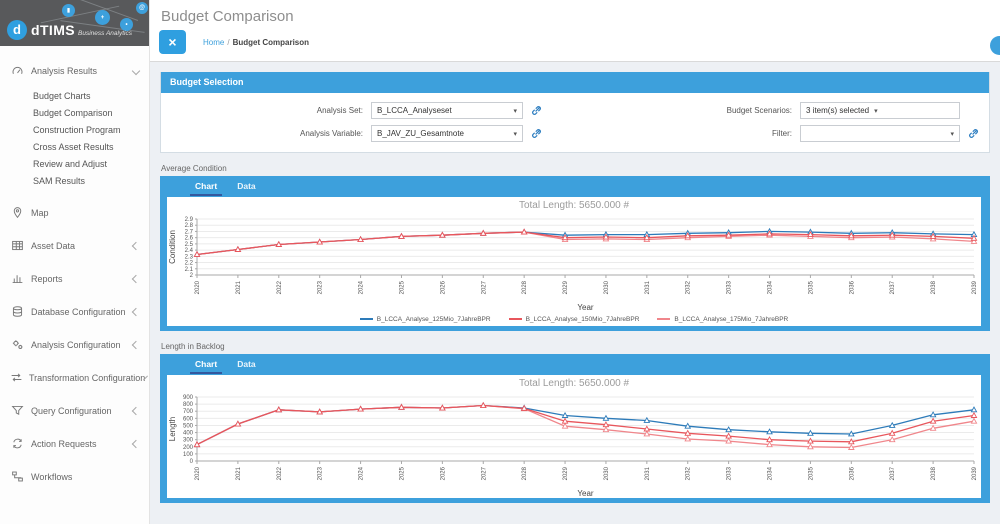 This screenshot has height=524, width=1000. Describe the element at coordinates (722, 319) in the screenshot. I see `legend-item: B_LCCA_Analyse_175Mio_7JahreBPR` at that location.